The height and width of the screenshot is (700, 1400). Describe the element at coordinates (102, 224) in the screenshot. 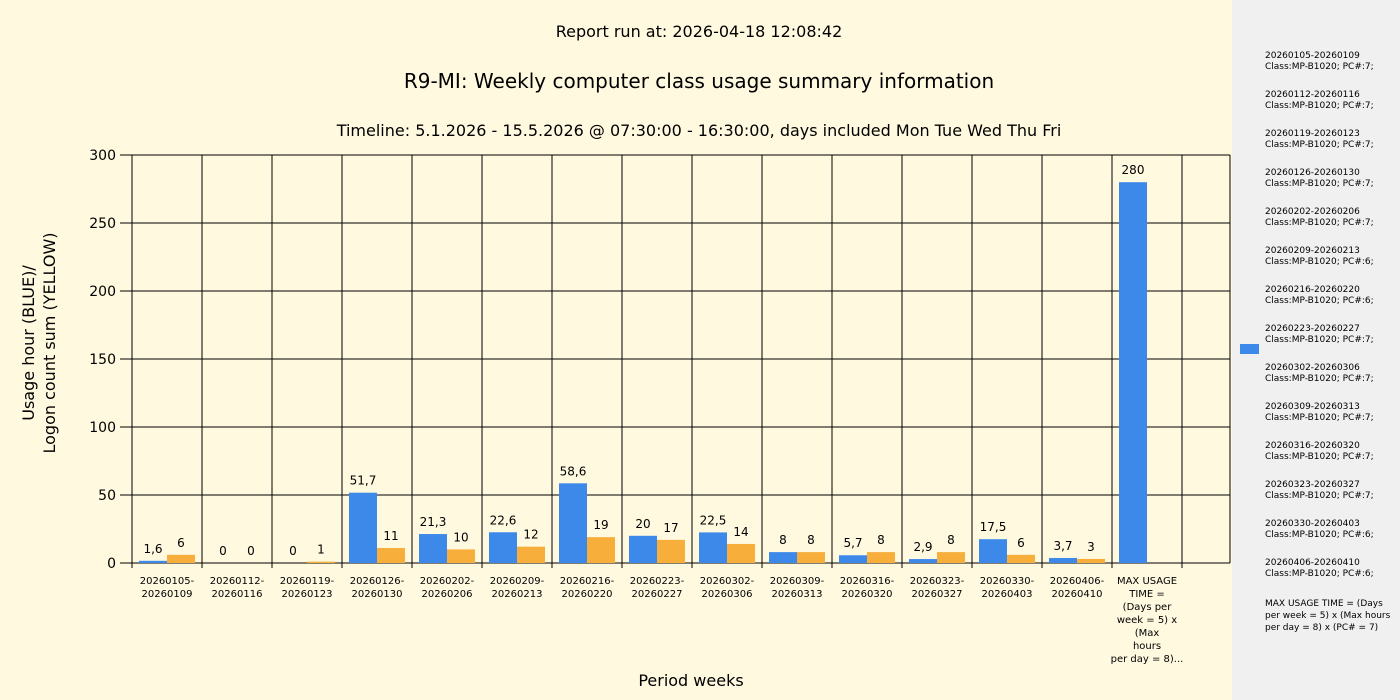

I see `y-tick-label: 250` at that location.